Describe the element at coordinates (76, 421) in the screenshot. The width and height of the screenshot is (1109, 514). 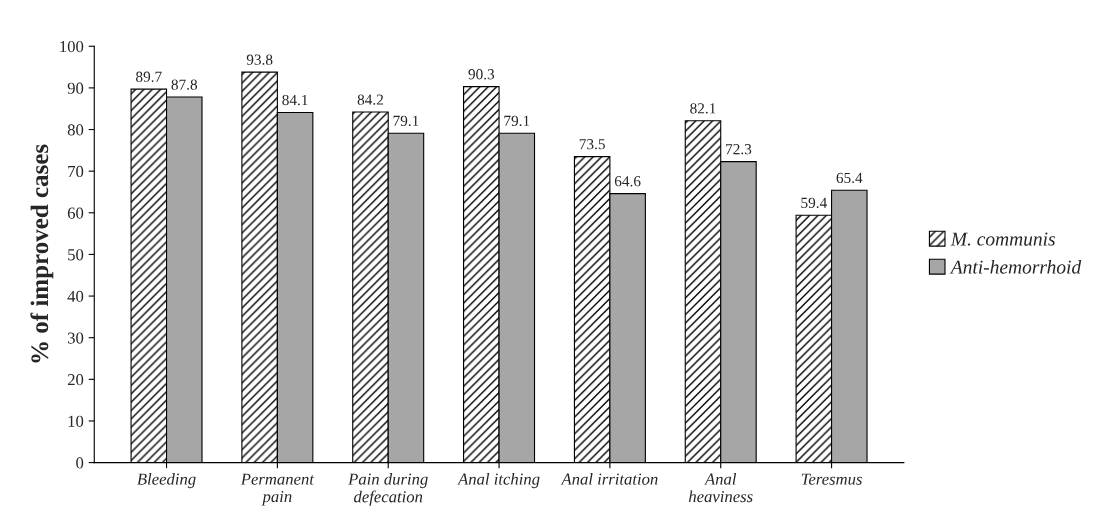
I see `y-tick-label: 10` at that location.